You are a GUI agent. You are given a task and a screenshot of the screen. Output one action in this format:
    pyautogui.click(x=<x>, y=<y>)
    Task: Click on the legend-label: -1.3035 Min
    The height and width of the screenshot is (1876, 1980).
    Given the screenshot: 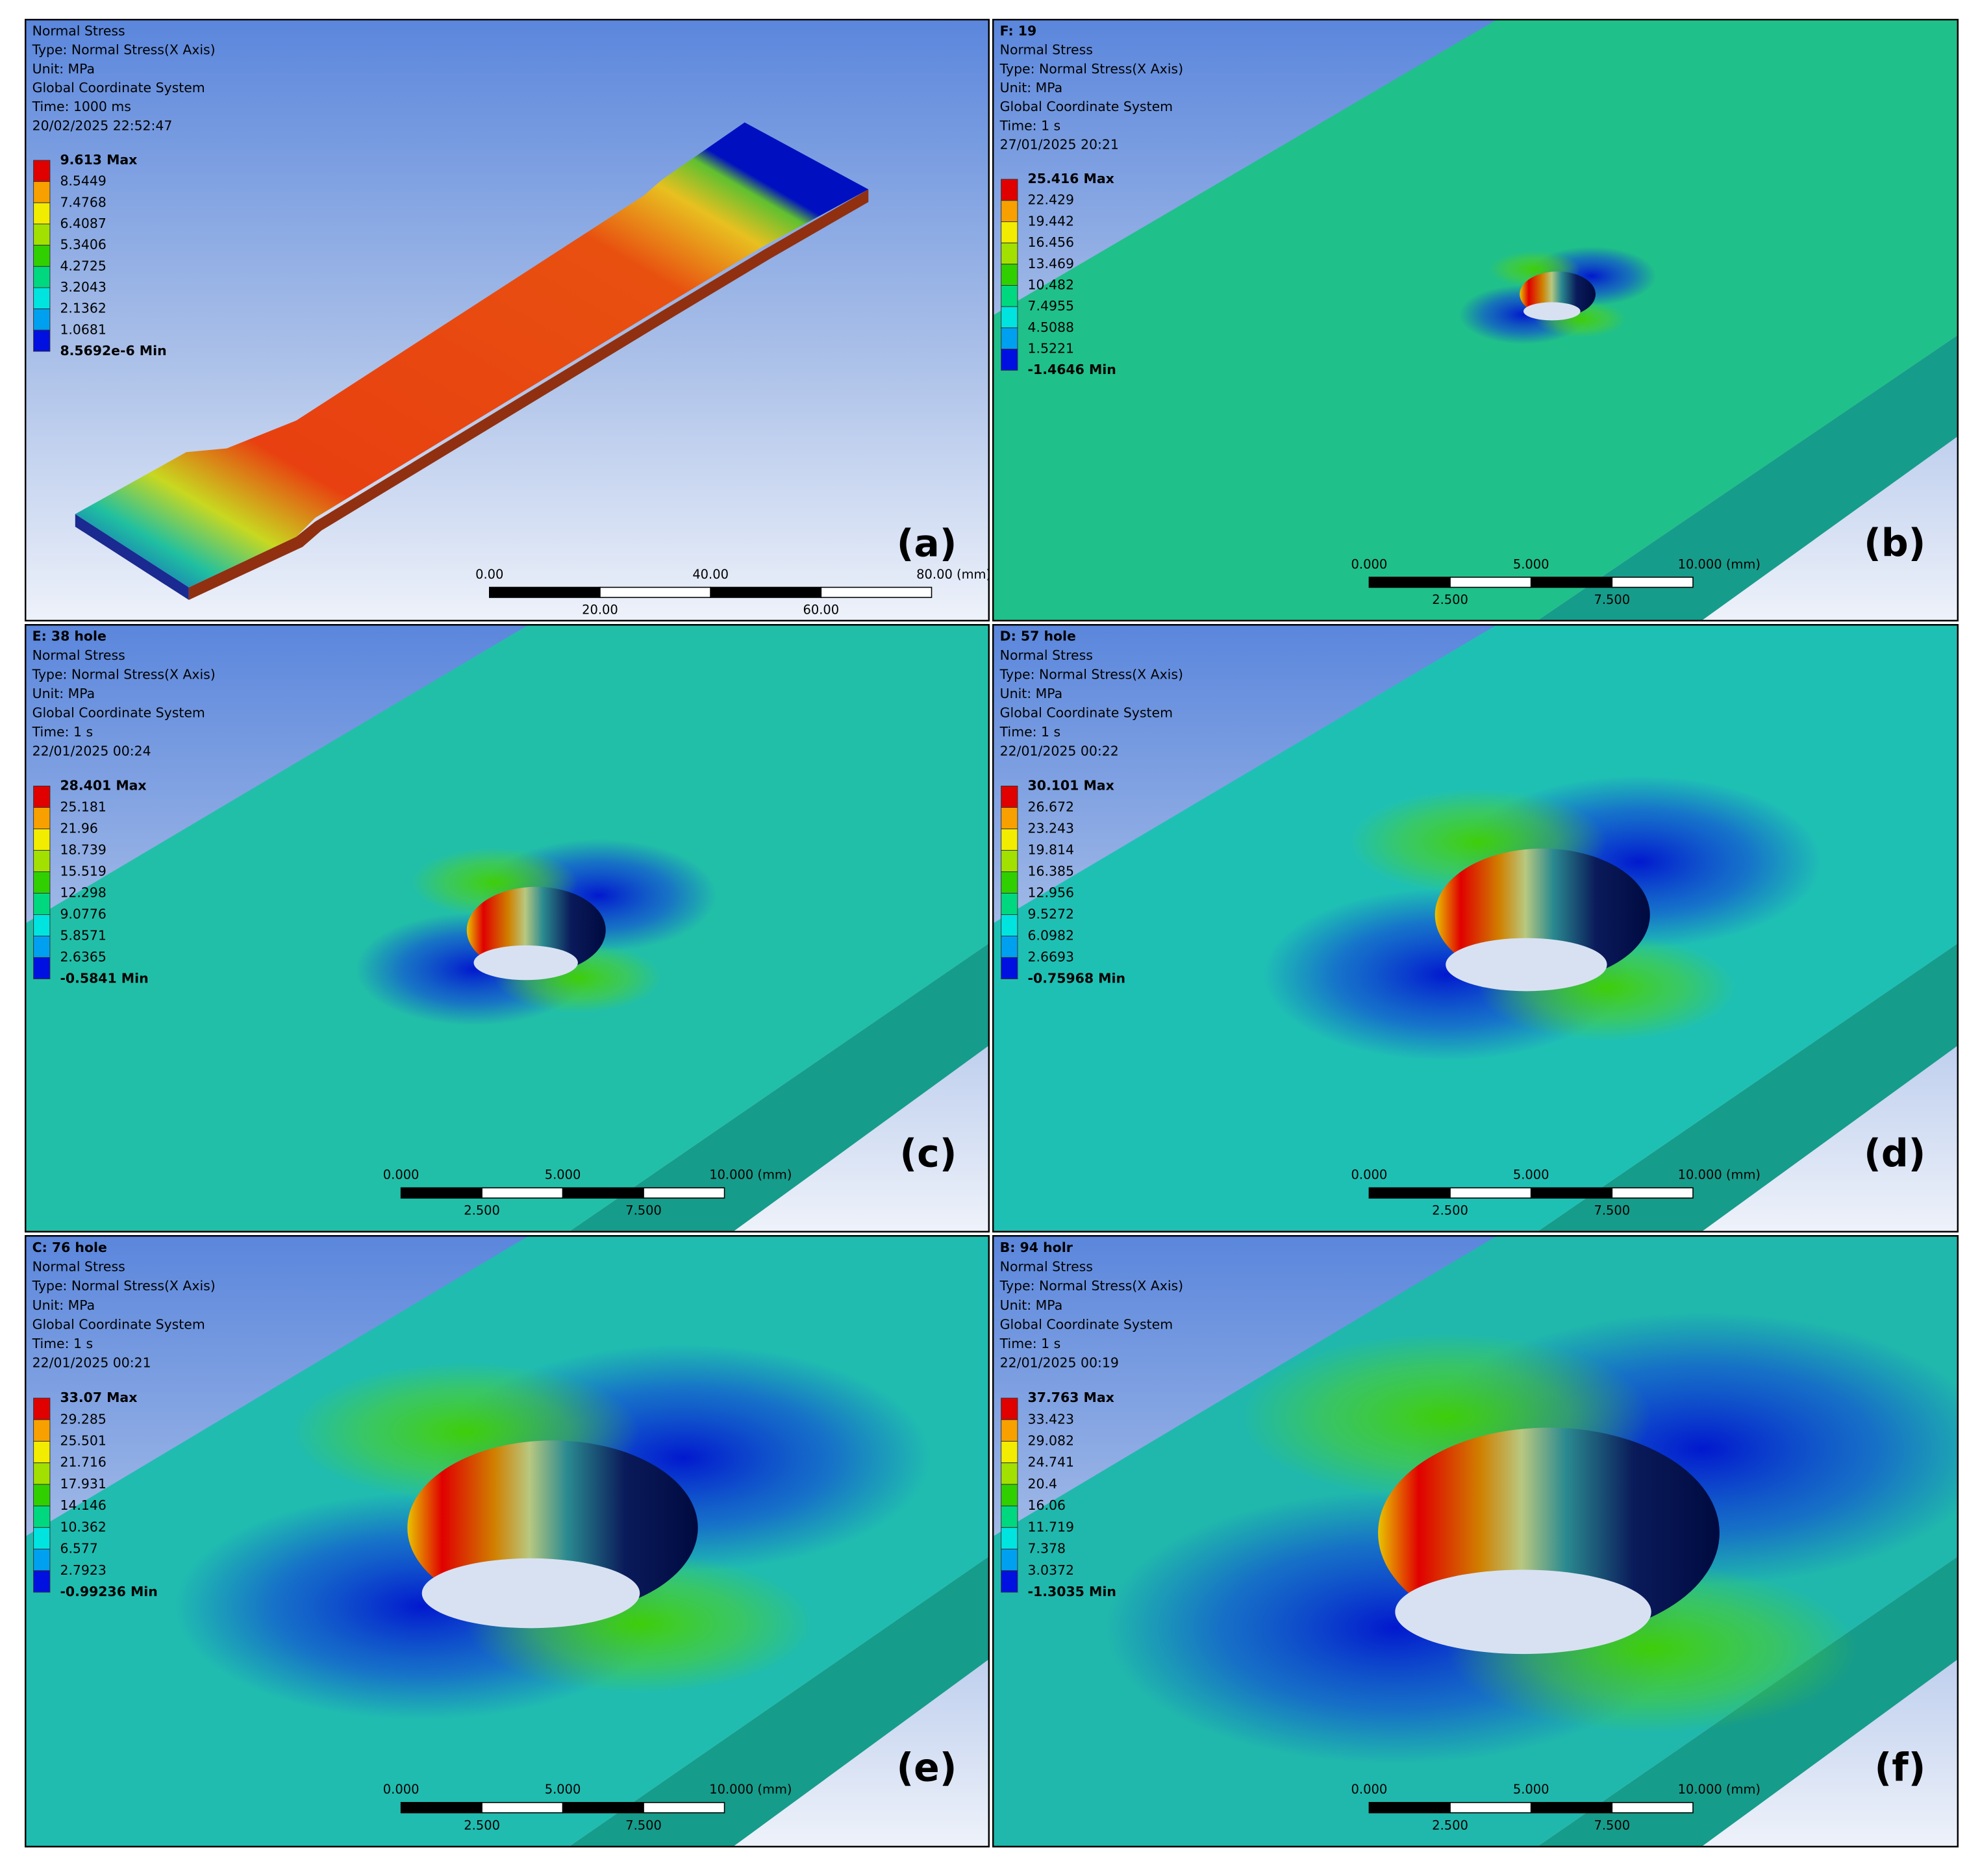 What is the action you would take?
    pyautogui.click(x=1072, y=1591)
    